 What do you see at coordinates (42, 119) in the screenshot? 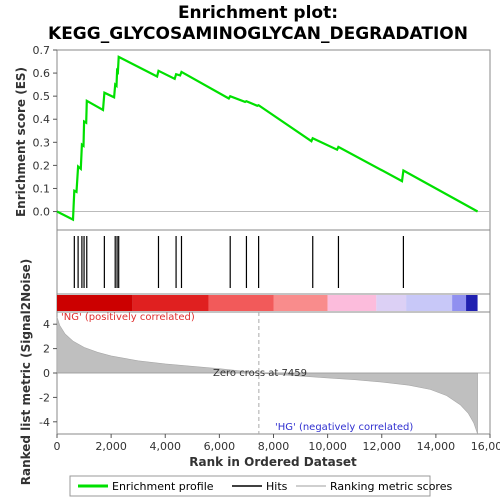
I see `es-y-tick-label: 0.4` at bounding box center [42, 119].